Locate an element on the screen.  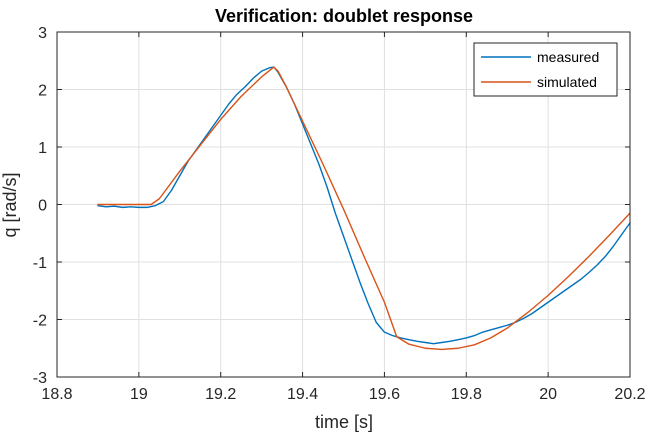
x-tick-label: 18.8 is located at coordinates (56, 394).